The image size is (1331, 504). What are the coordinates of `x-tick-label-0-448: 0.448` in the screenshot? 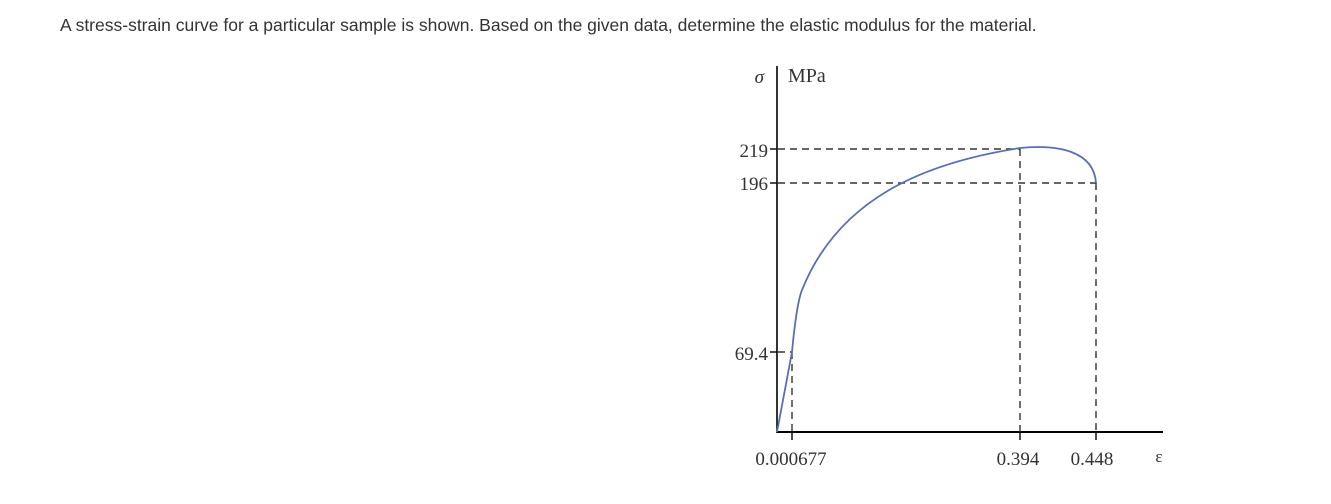 It's located at (1092, 459).